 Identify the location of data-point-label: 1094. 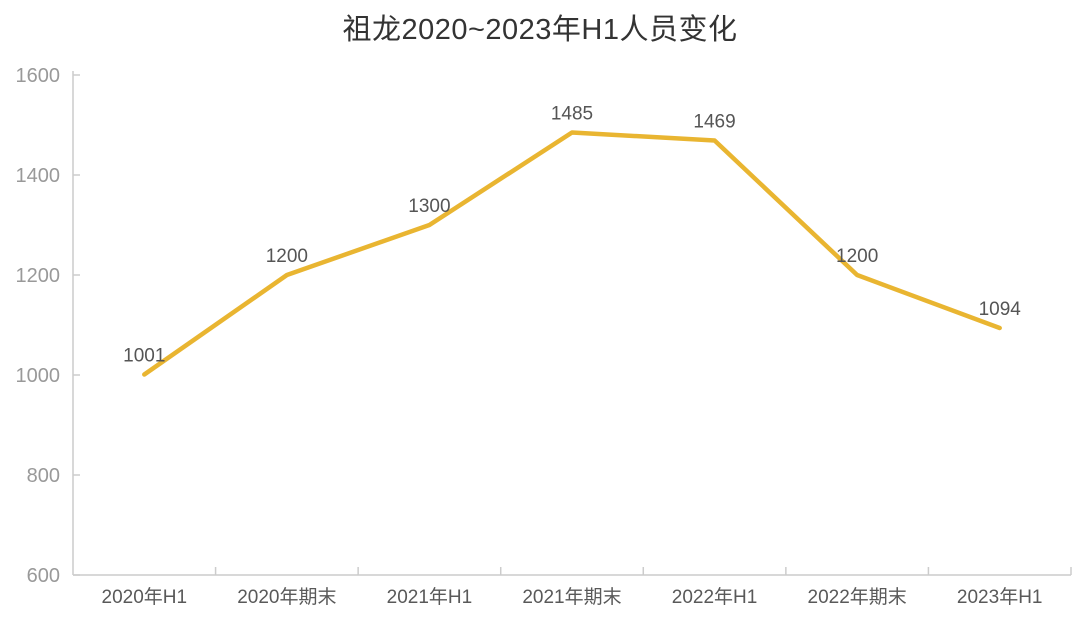
(1000, 309).